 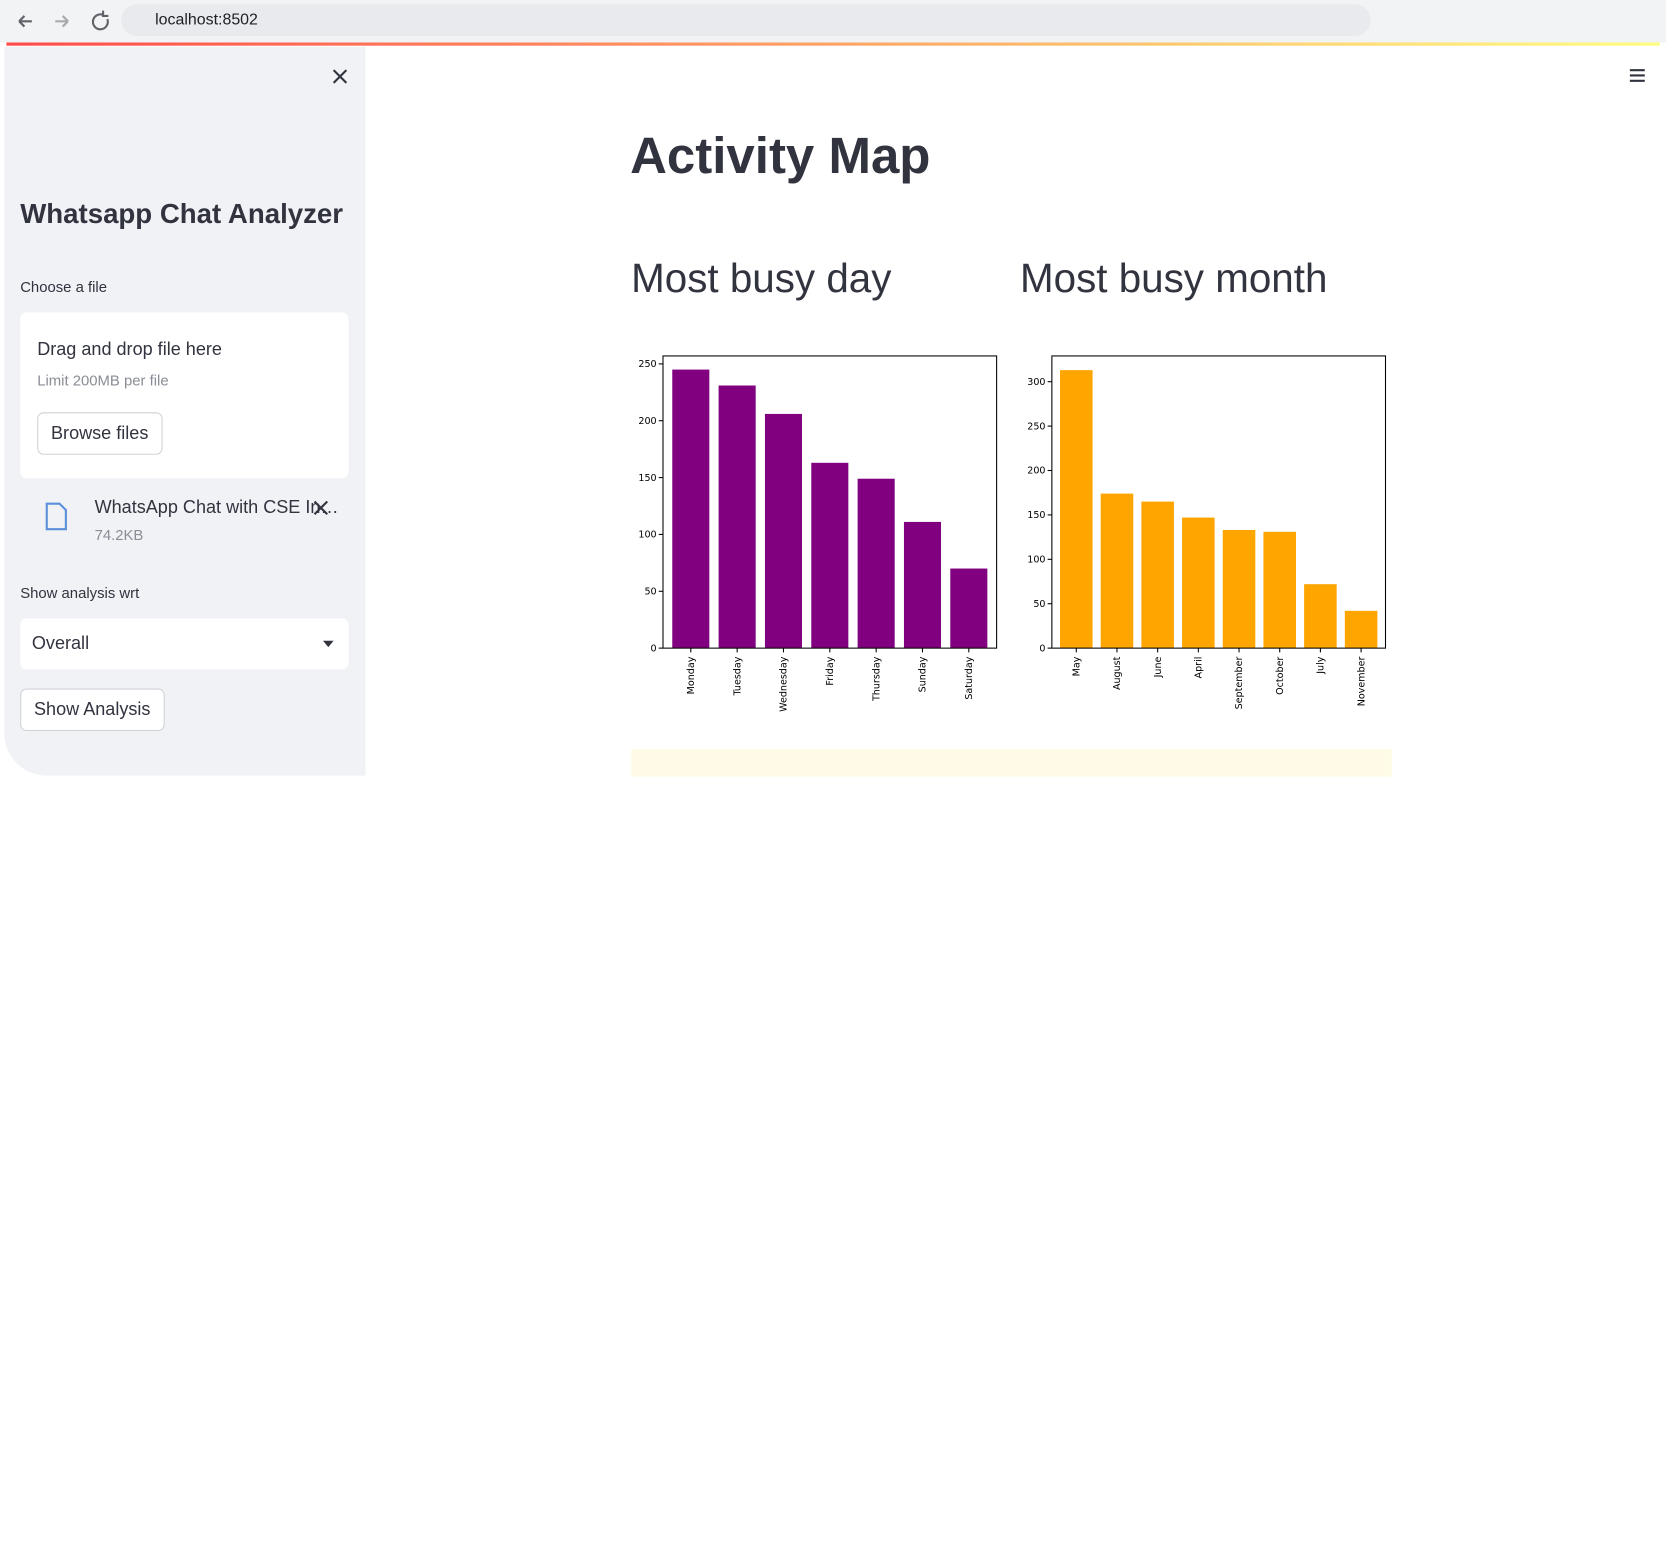 I want to click on x-tick-label: Saturday, so click(x=969, y=677).